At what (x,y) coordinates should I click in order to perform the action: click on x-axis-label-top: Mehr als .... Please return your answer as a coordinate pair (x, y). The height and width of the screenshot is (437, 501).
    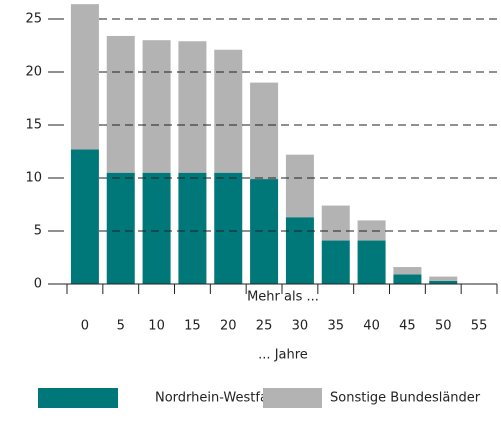
    Looking at the image, I should click on (283, 297).